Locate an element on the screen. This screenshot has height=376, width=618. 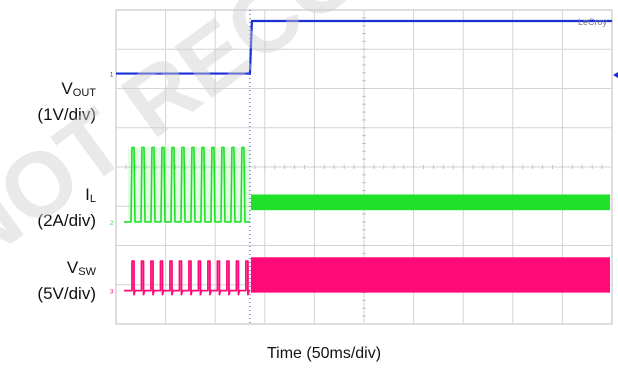
il-label: IL (2A/div) is located at coordinates (66, 207).